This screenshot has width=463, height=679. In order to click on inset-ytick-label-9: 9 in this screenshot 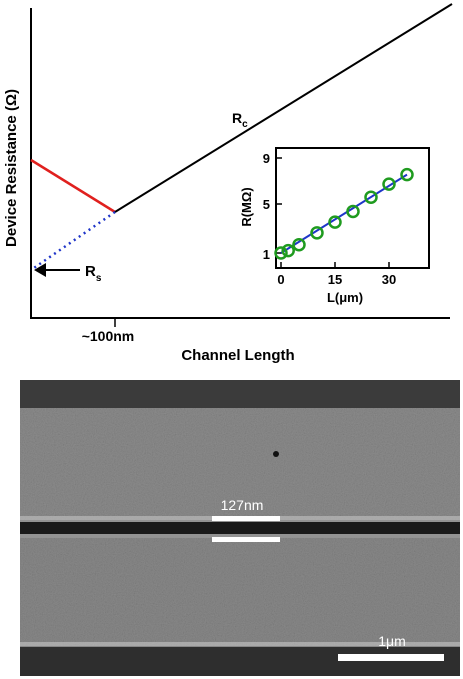, I will do `click(266, 158)`.